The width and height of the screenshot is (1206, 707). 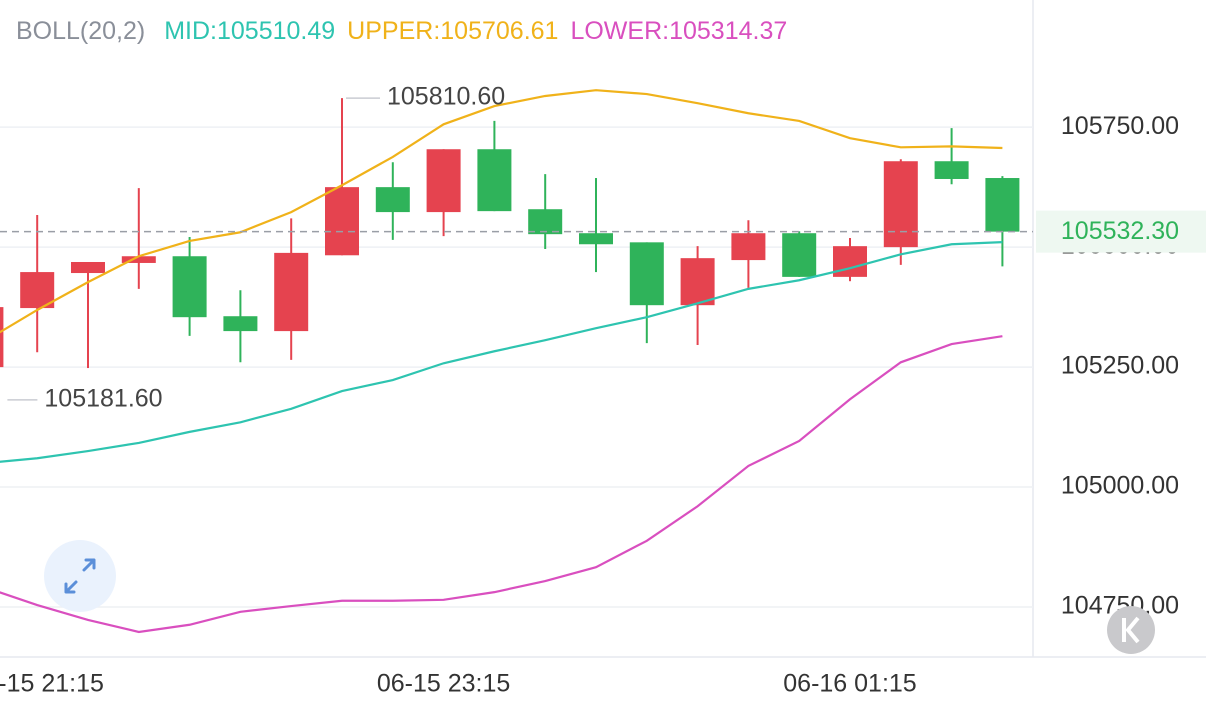 I want to click on x-tick-label: 06-16 01:15, so click(x=849, y=684).